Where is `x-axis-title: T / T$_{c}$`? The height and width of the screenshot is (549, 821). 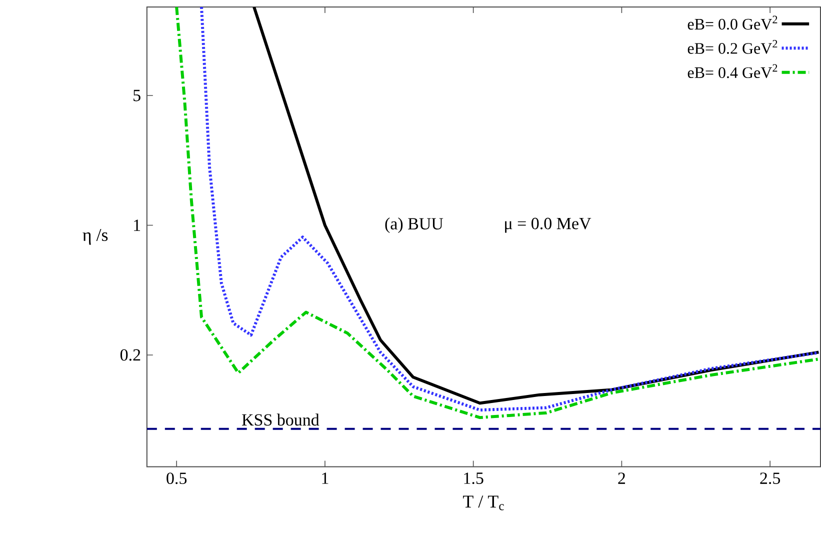 x-axis-title: T / T$_{c}$ is located at coordinates (483, 503).